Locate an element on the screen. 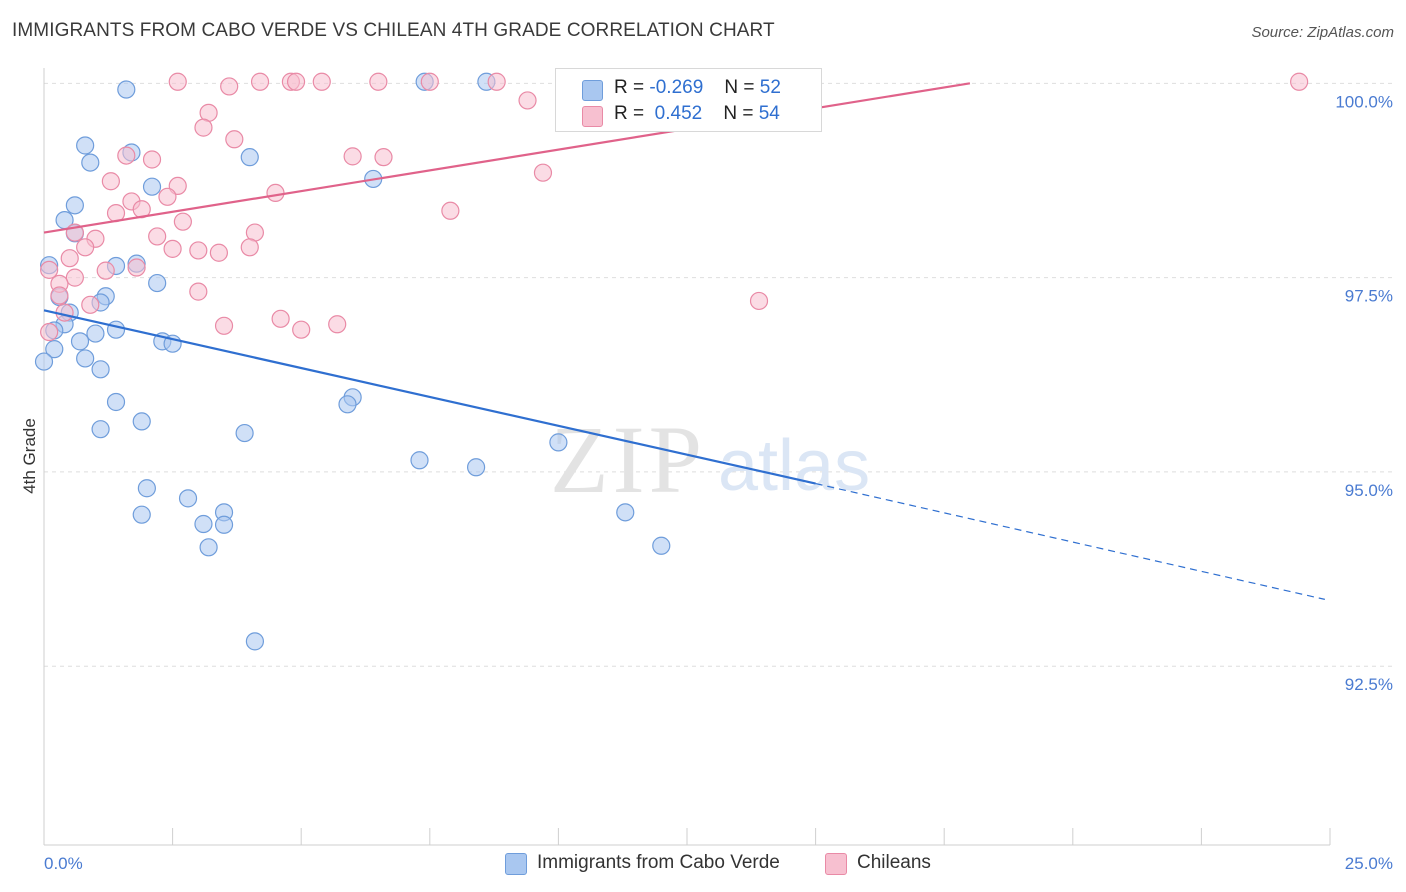 The image size is (1406, 892). x-tick-label: 25.0% is located at coordinates (1369, 863).